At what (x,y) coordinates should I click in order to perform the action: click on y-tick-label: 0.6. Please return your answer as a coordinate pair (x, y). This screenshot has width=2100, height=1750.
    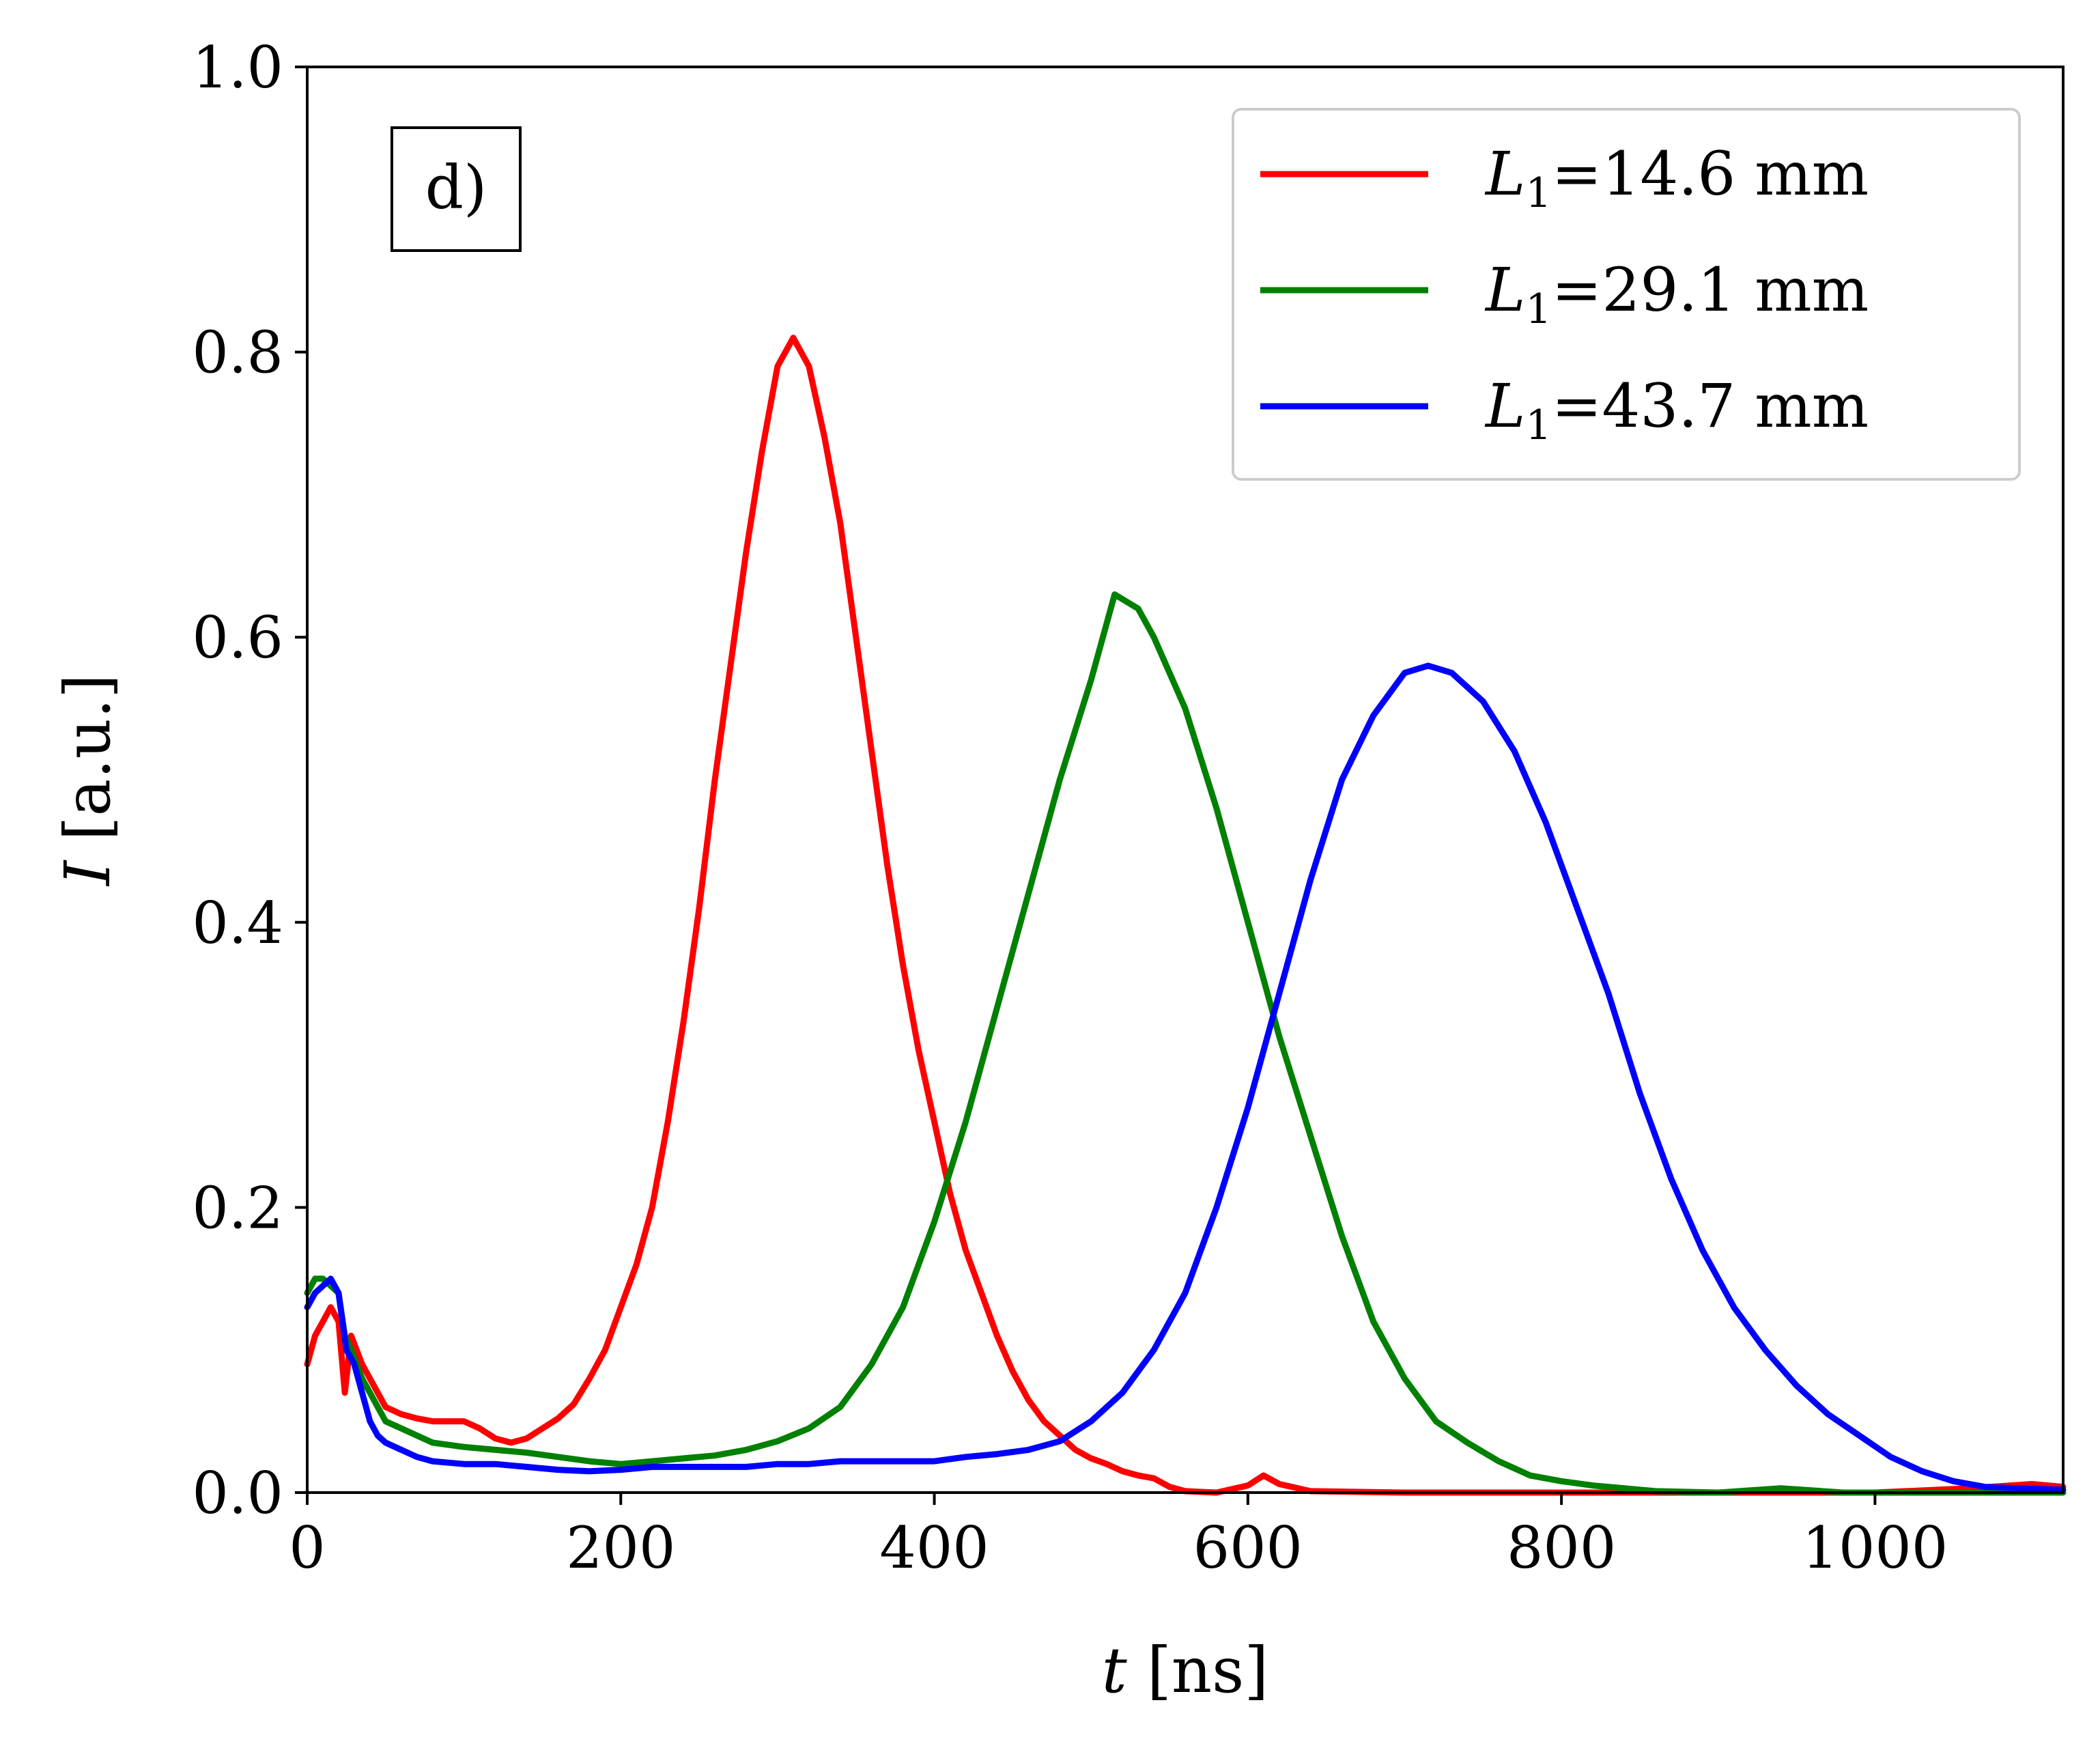
    Looking at the image, I should click on (237, 637).